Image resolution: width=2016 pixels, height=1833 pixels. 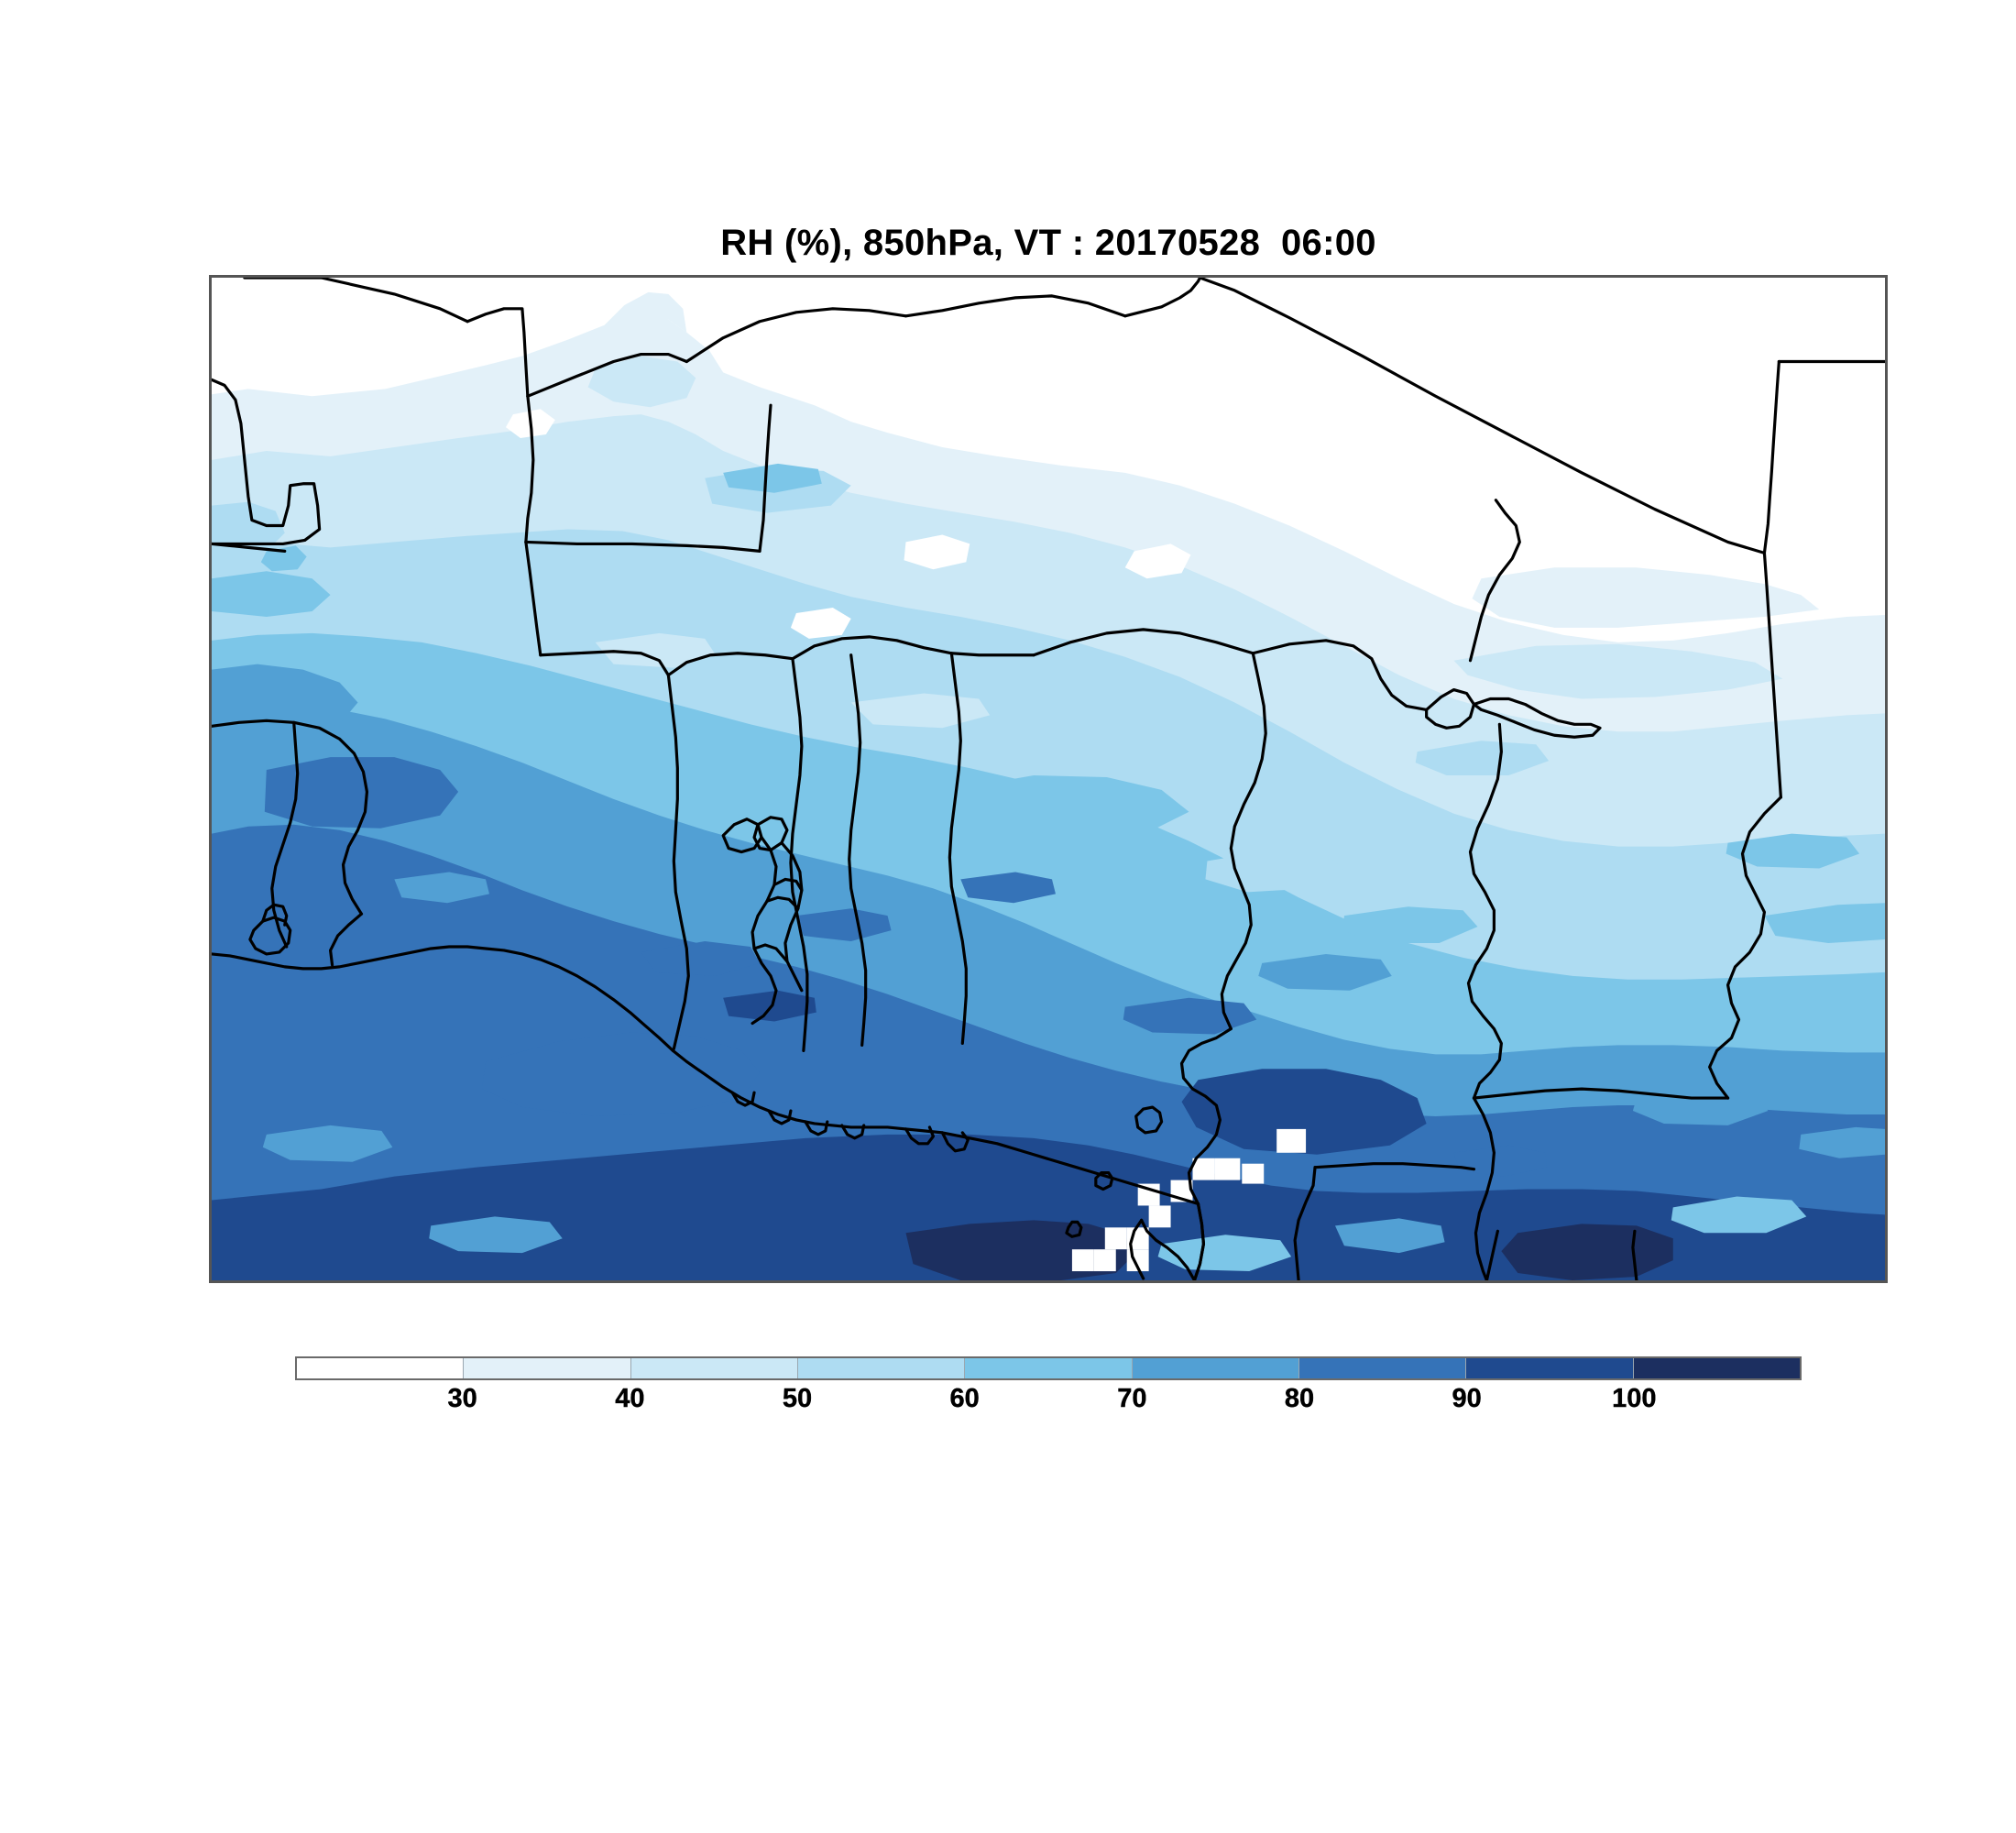 I want to click on colorbar-tick-labels: 30 40 50 60 70 80 90 100, so click(x=1048, y=1384).